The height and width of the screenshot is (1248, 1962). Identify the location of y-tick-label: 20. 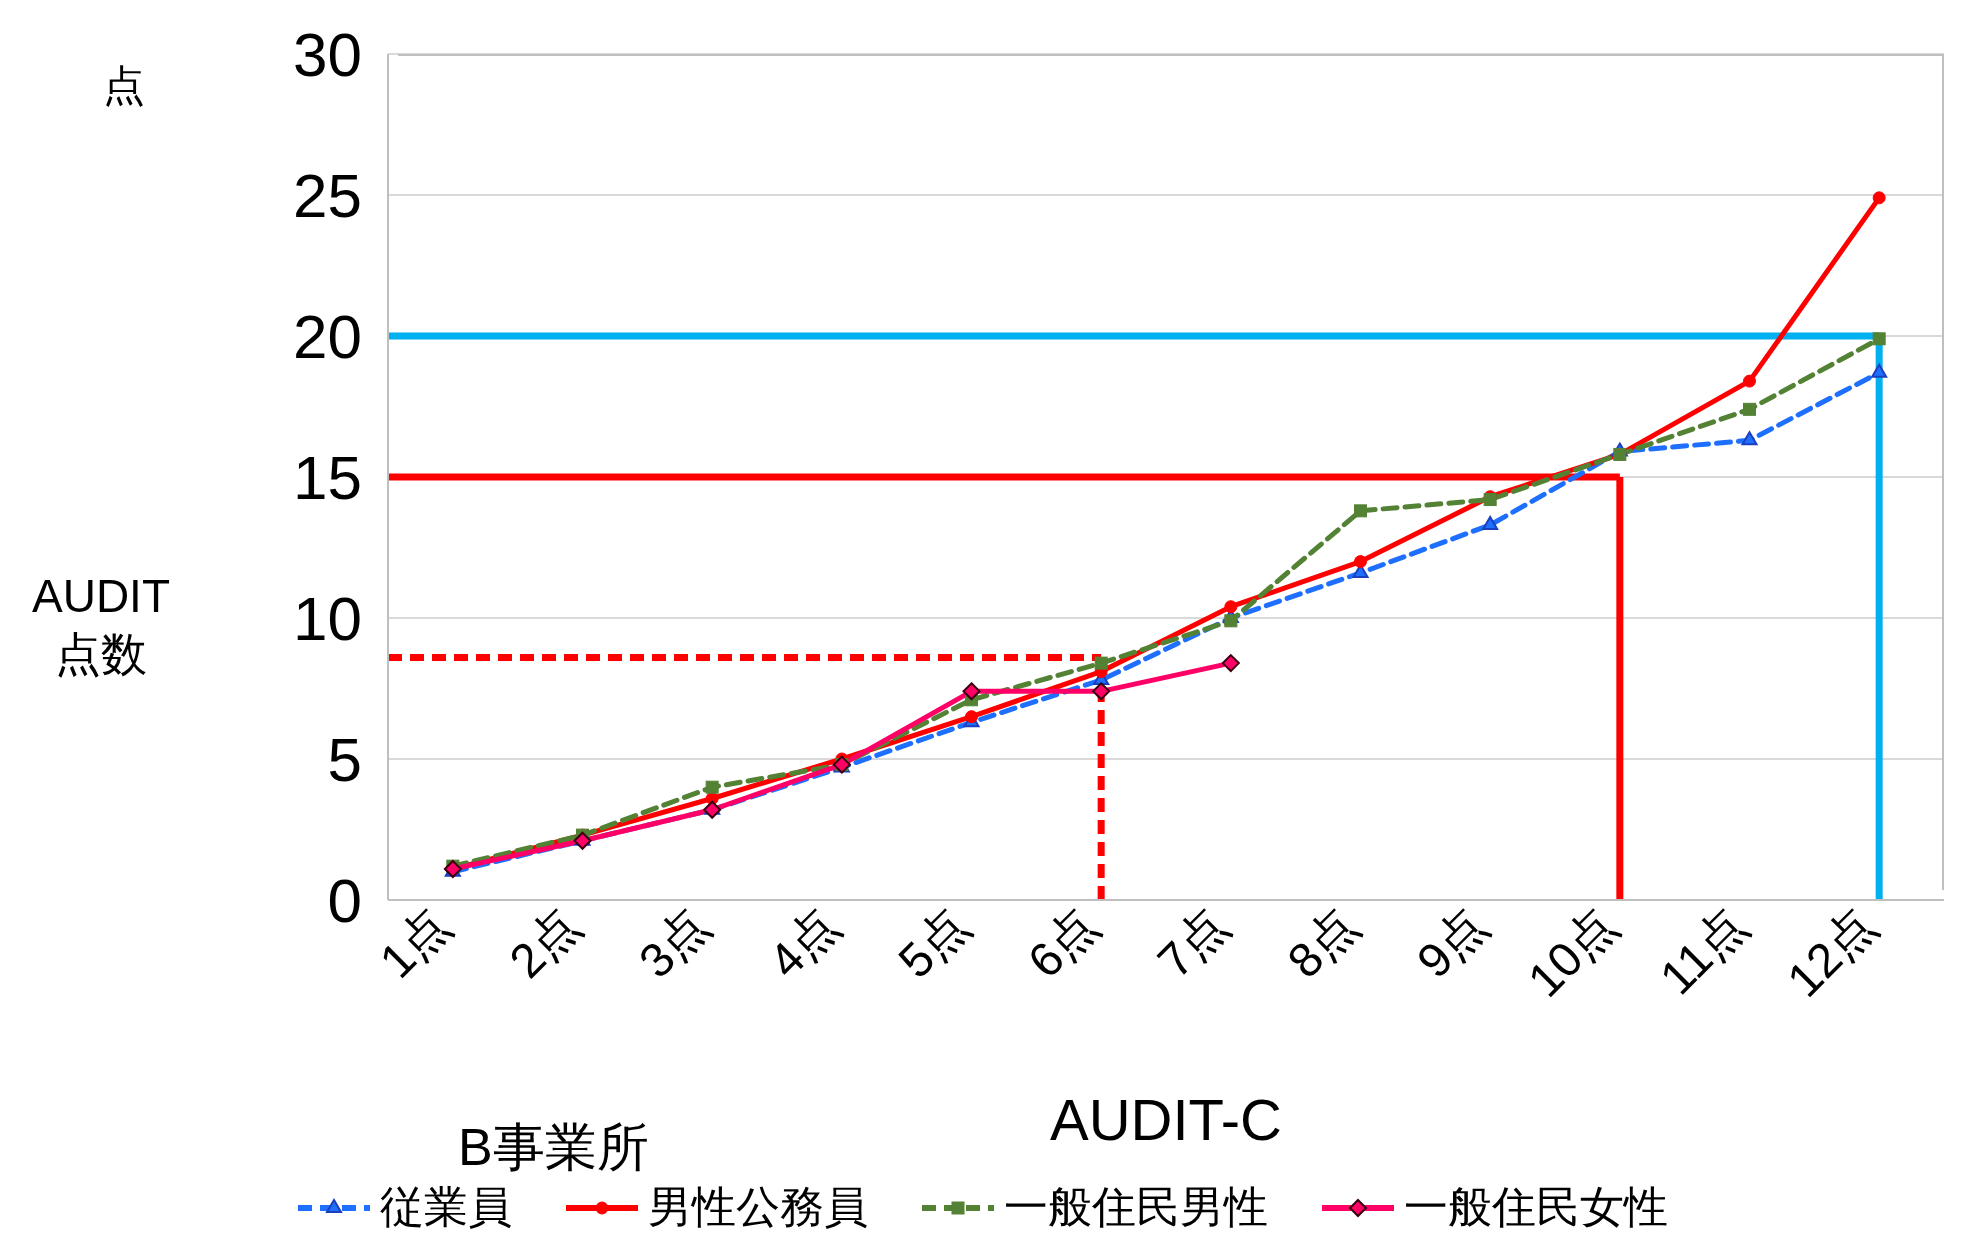
(327, 337).